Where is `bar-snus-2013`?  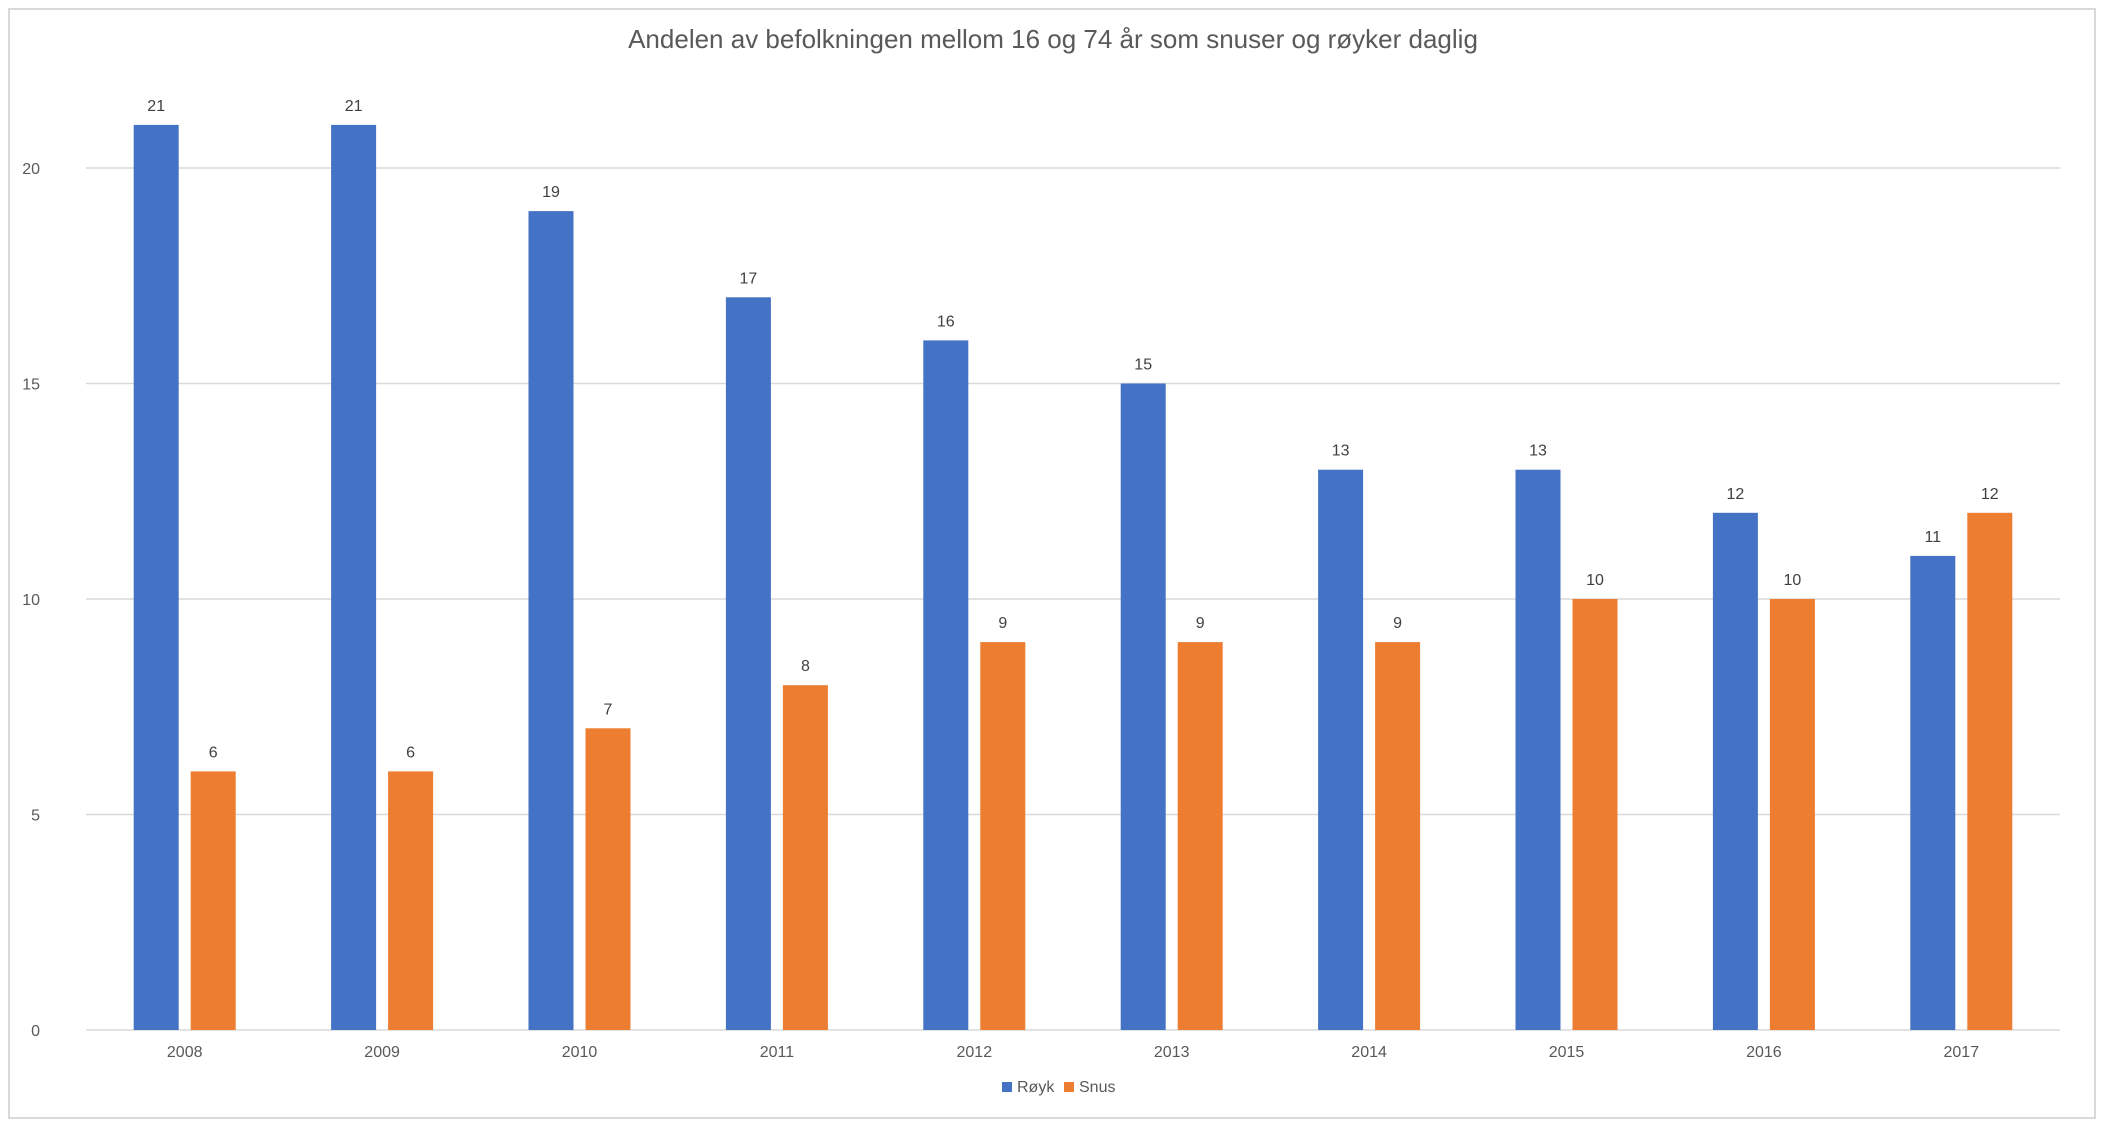
bar-snus-2013 is located at coordinates (1200, 836).